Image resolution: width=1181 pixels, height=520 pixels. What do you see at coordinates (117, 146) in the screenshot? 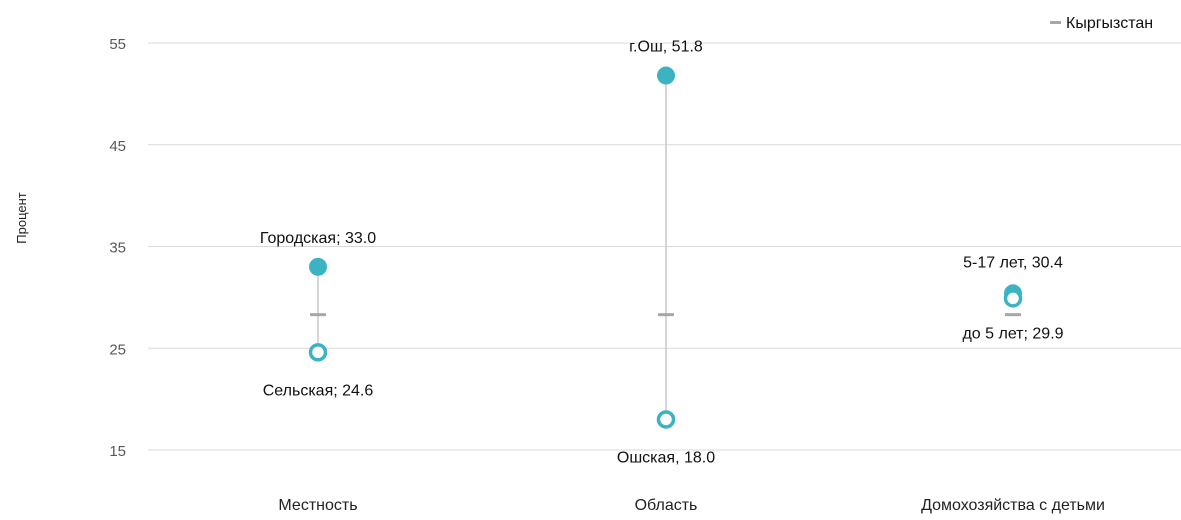
I see `y-tick-label: 45` at bounding box center [117, 146].